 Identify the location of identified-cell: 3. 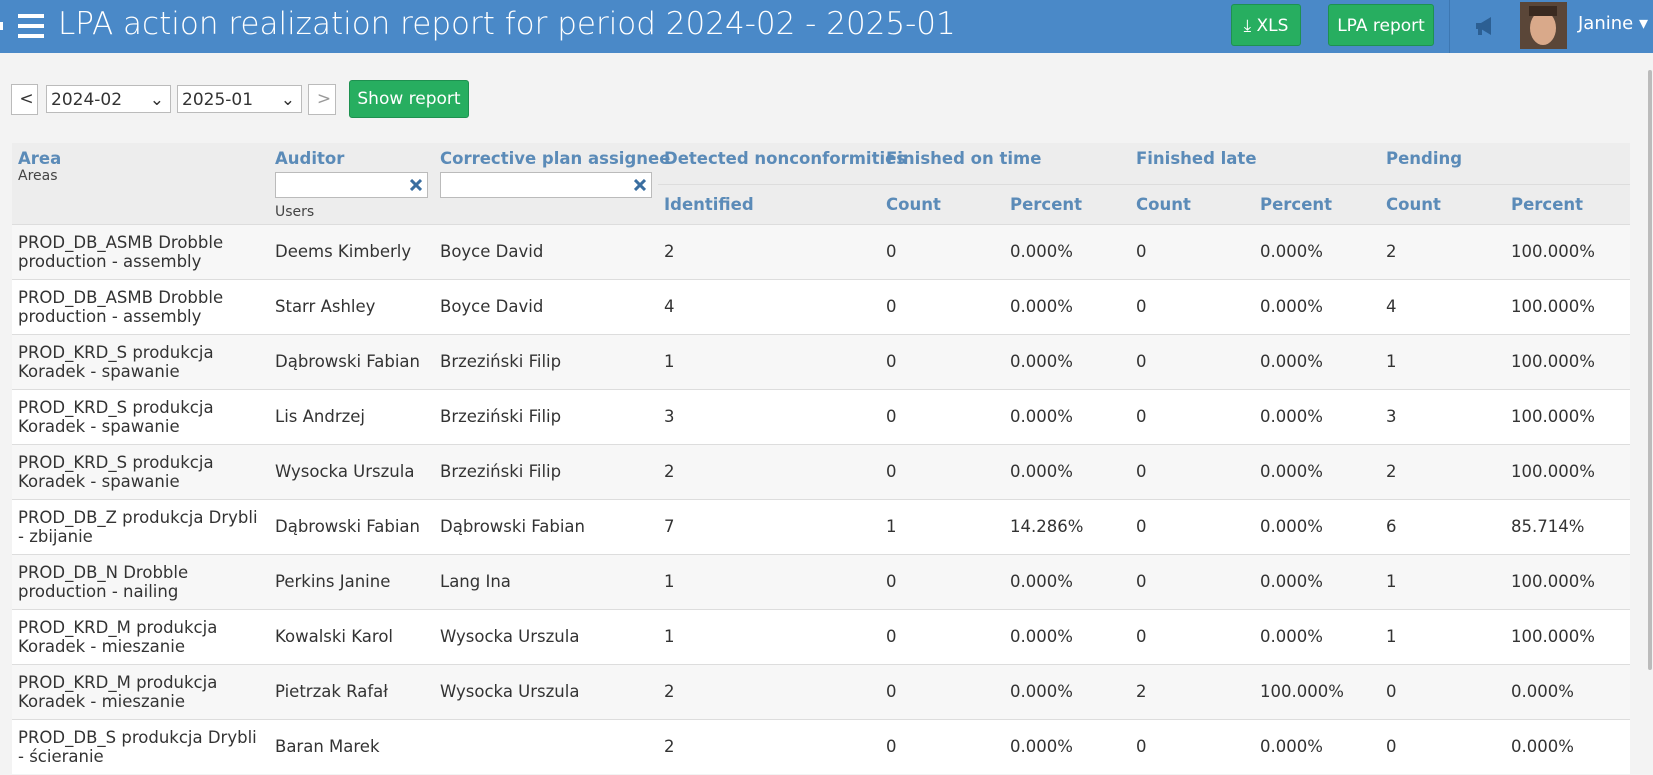
(769, 416).